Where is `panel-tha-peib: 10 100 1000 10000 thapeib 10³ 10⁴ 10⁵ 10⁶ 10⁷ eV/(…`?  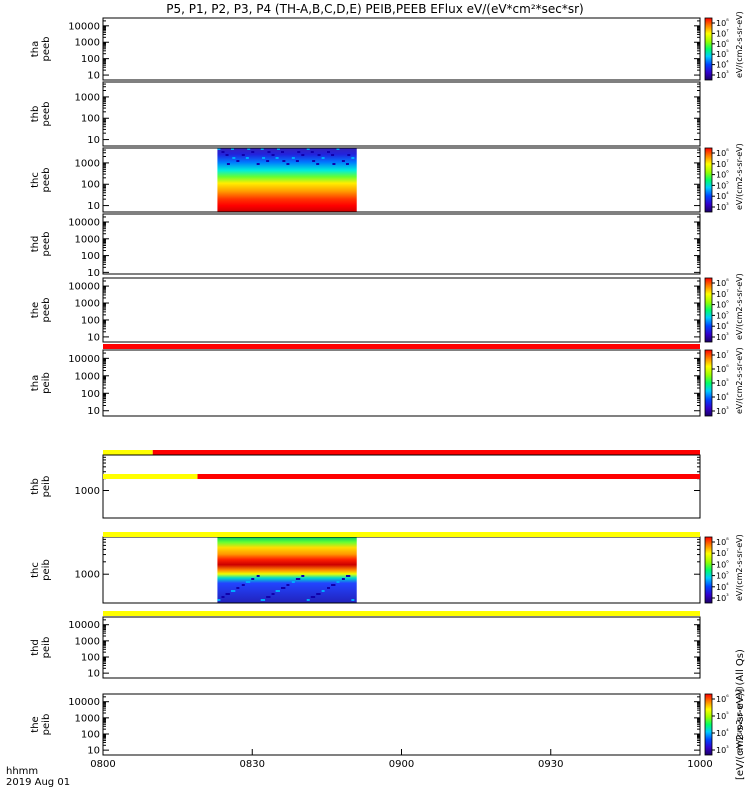 panel-tha-peib: 10 100 1000 10000 thapeib 10³ 10⁴ 10⁵ 10⁶ 10⁷ eV/(… is located at coordinates (387, 401).